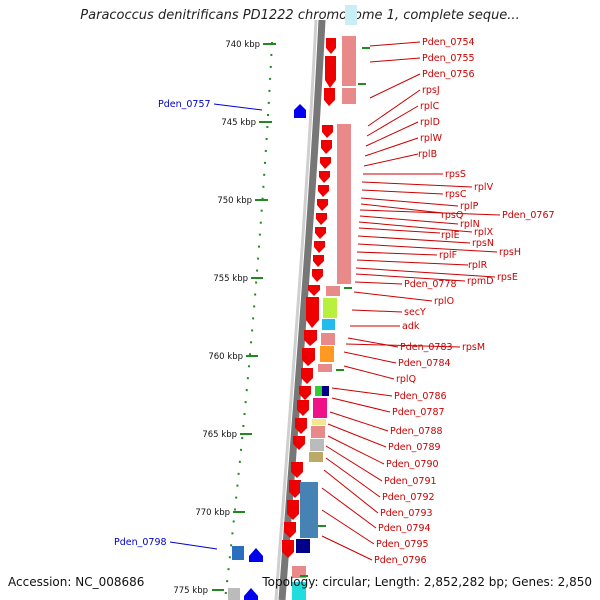  What do you see at coordinates (406, 379) in the screenshot?
I see `gene-label: rplQ` at bounding box center [406, 379].